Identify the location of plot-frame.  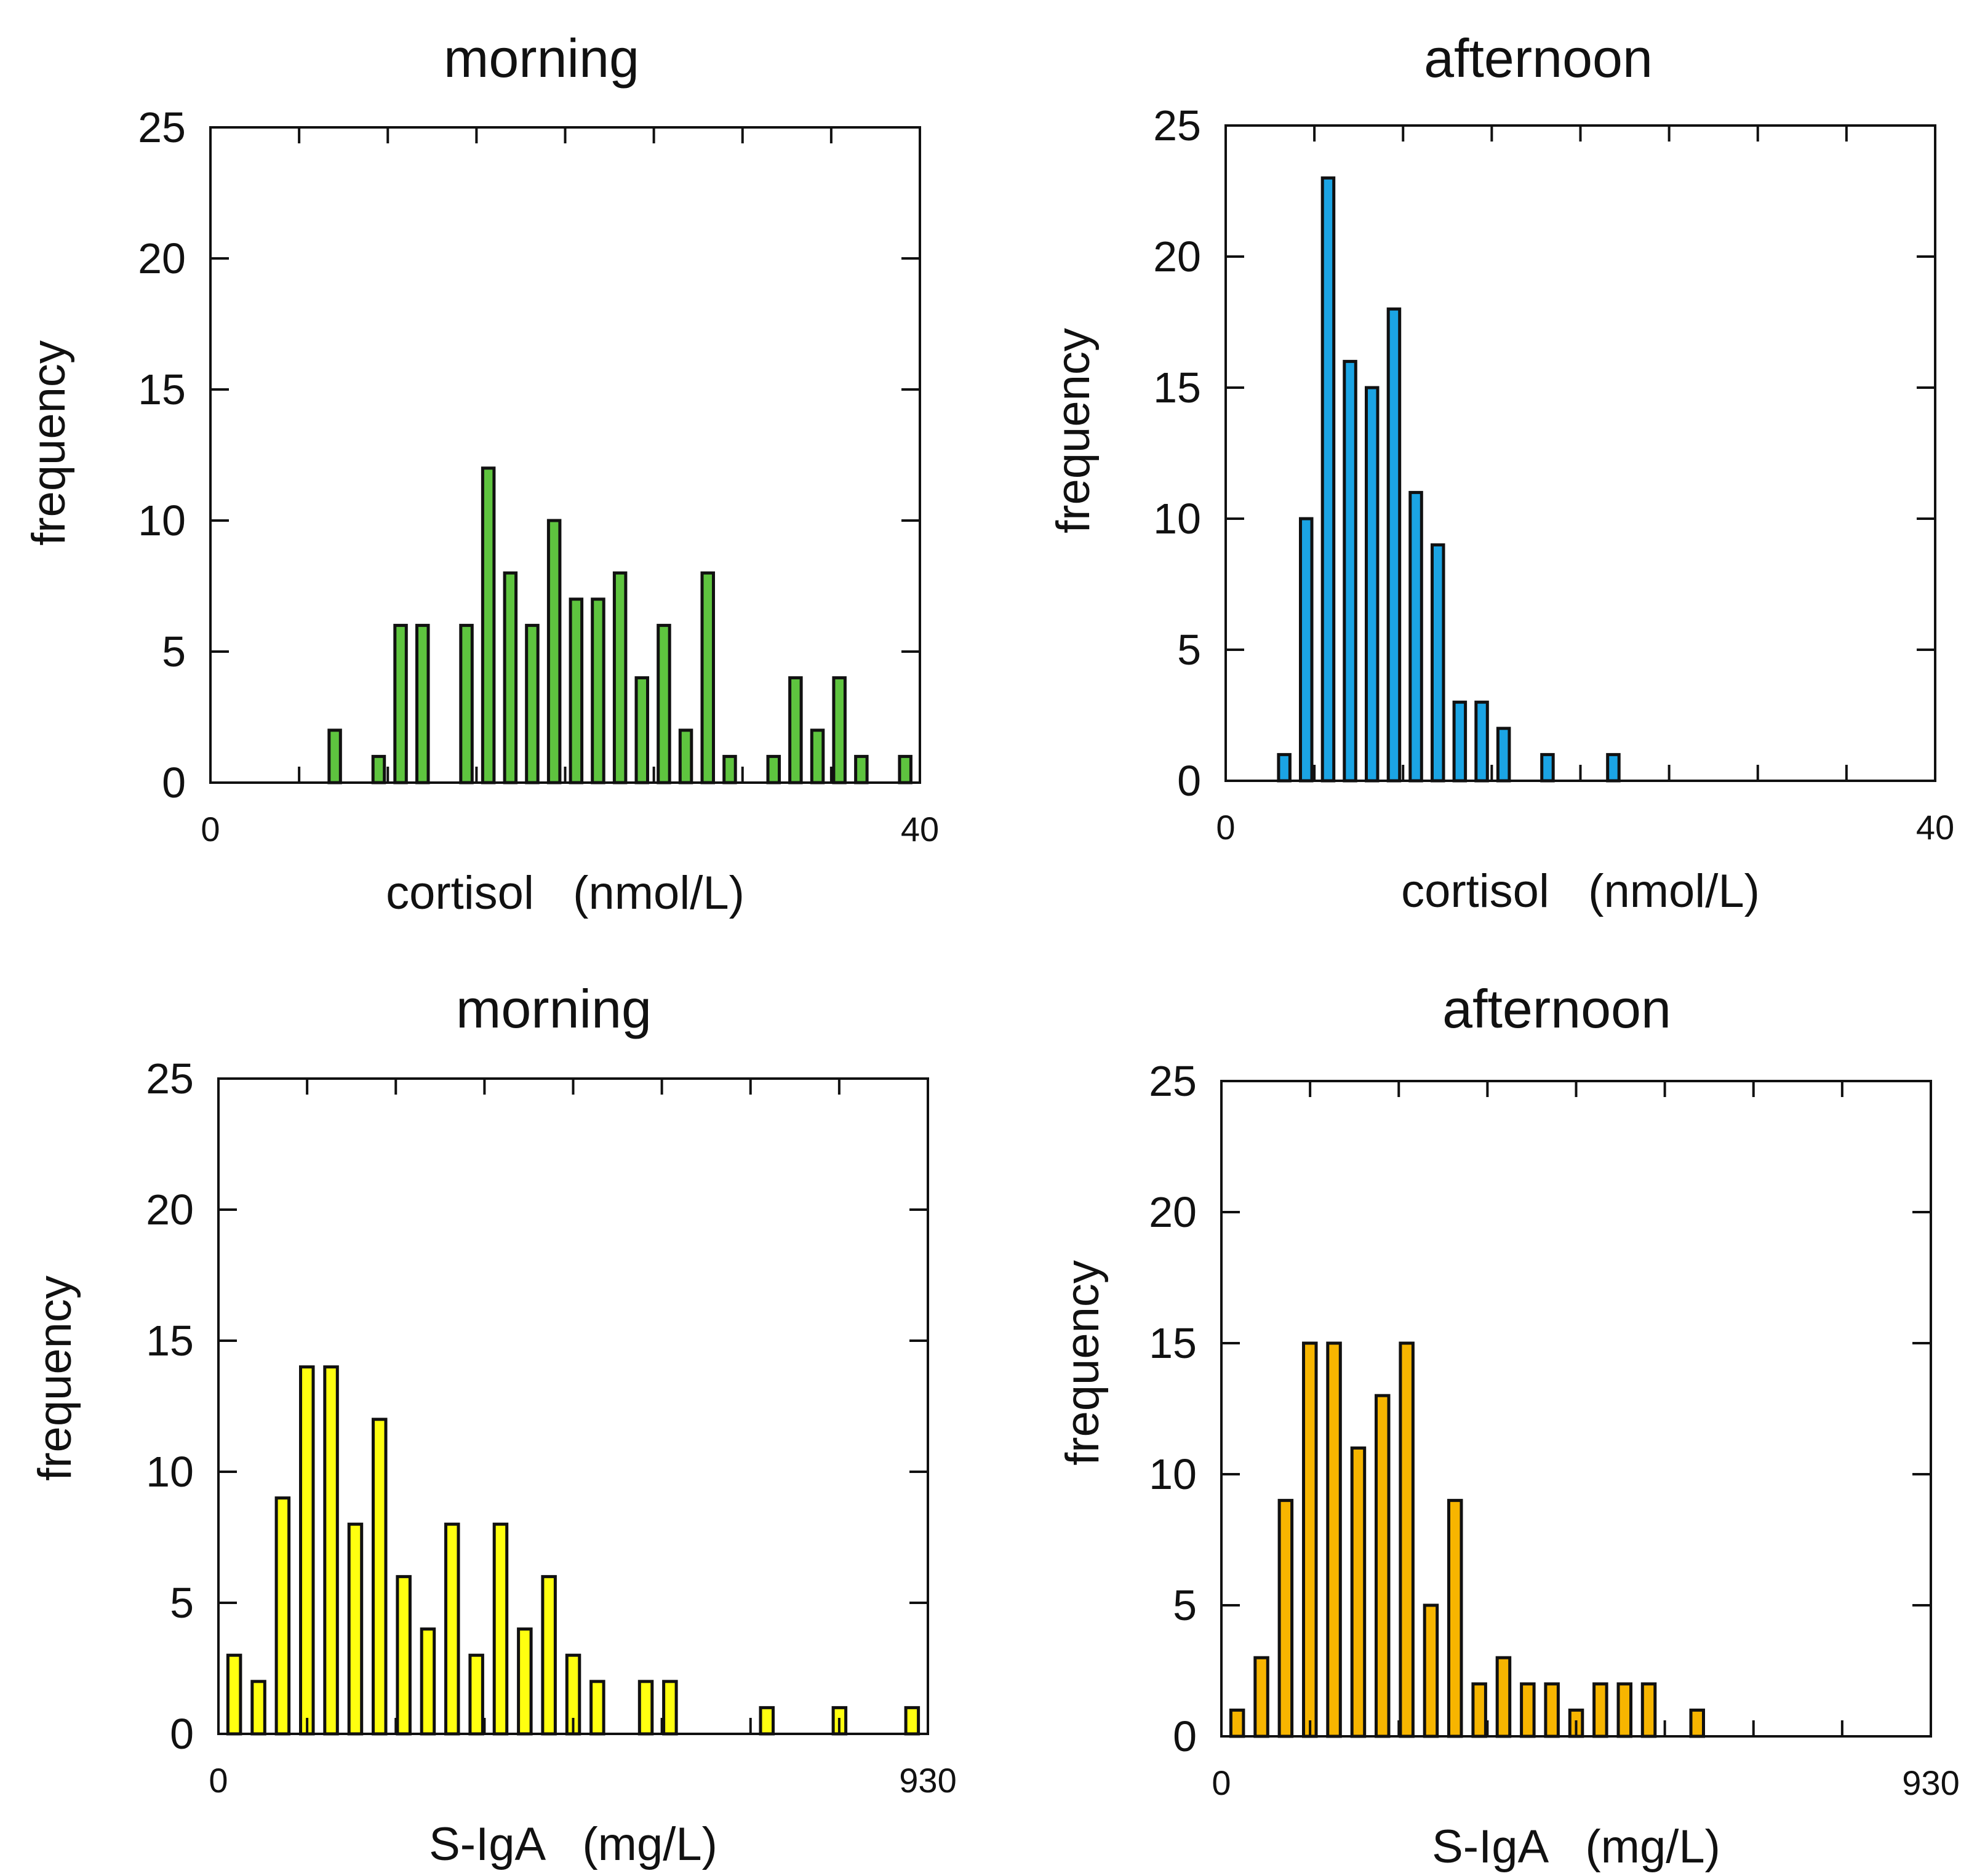
(565, 455).